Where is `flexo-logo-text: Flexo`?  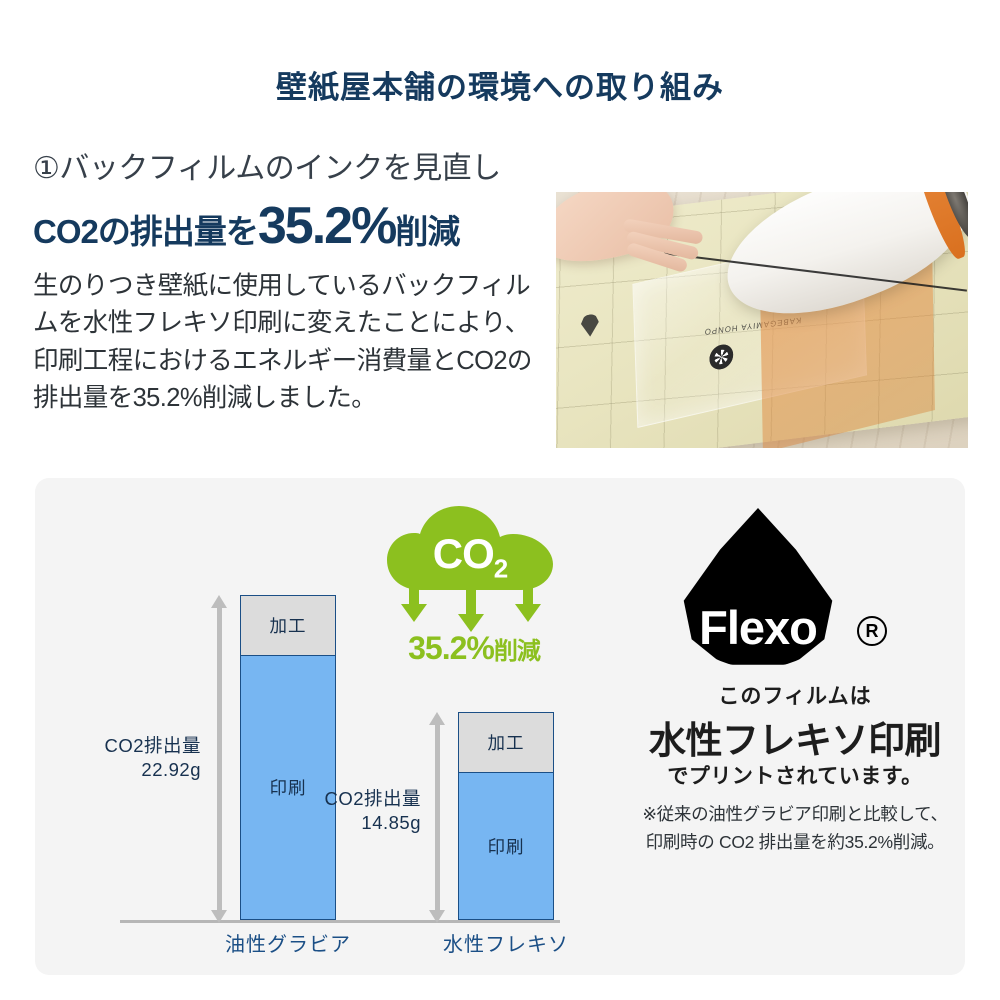
flexo-logo-text: Flexo is located at coordinates (758, 627).